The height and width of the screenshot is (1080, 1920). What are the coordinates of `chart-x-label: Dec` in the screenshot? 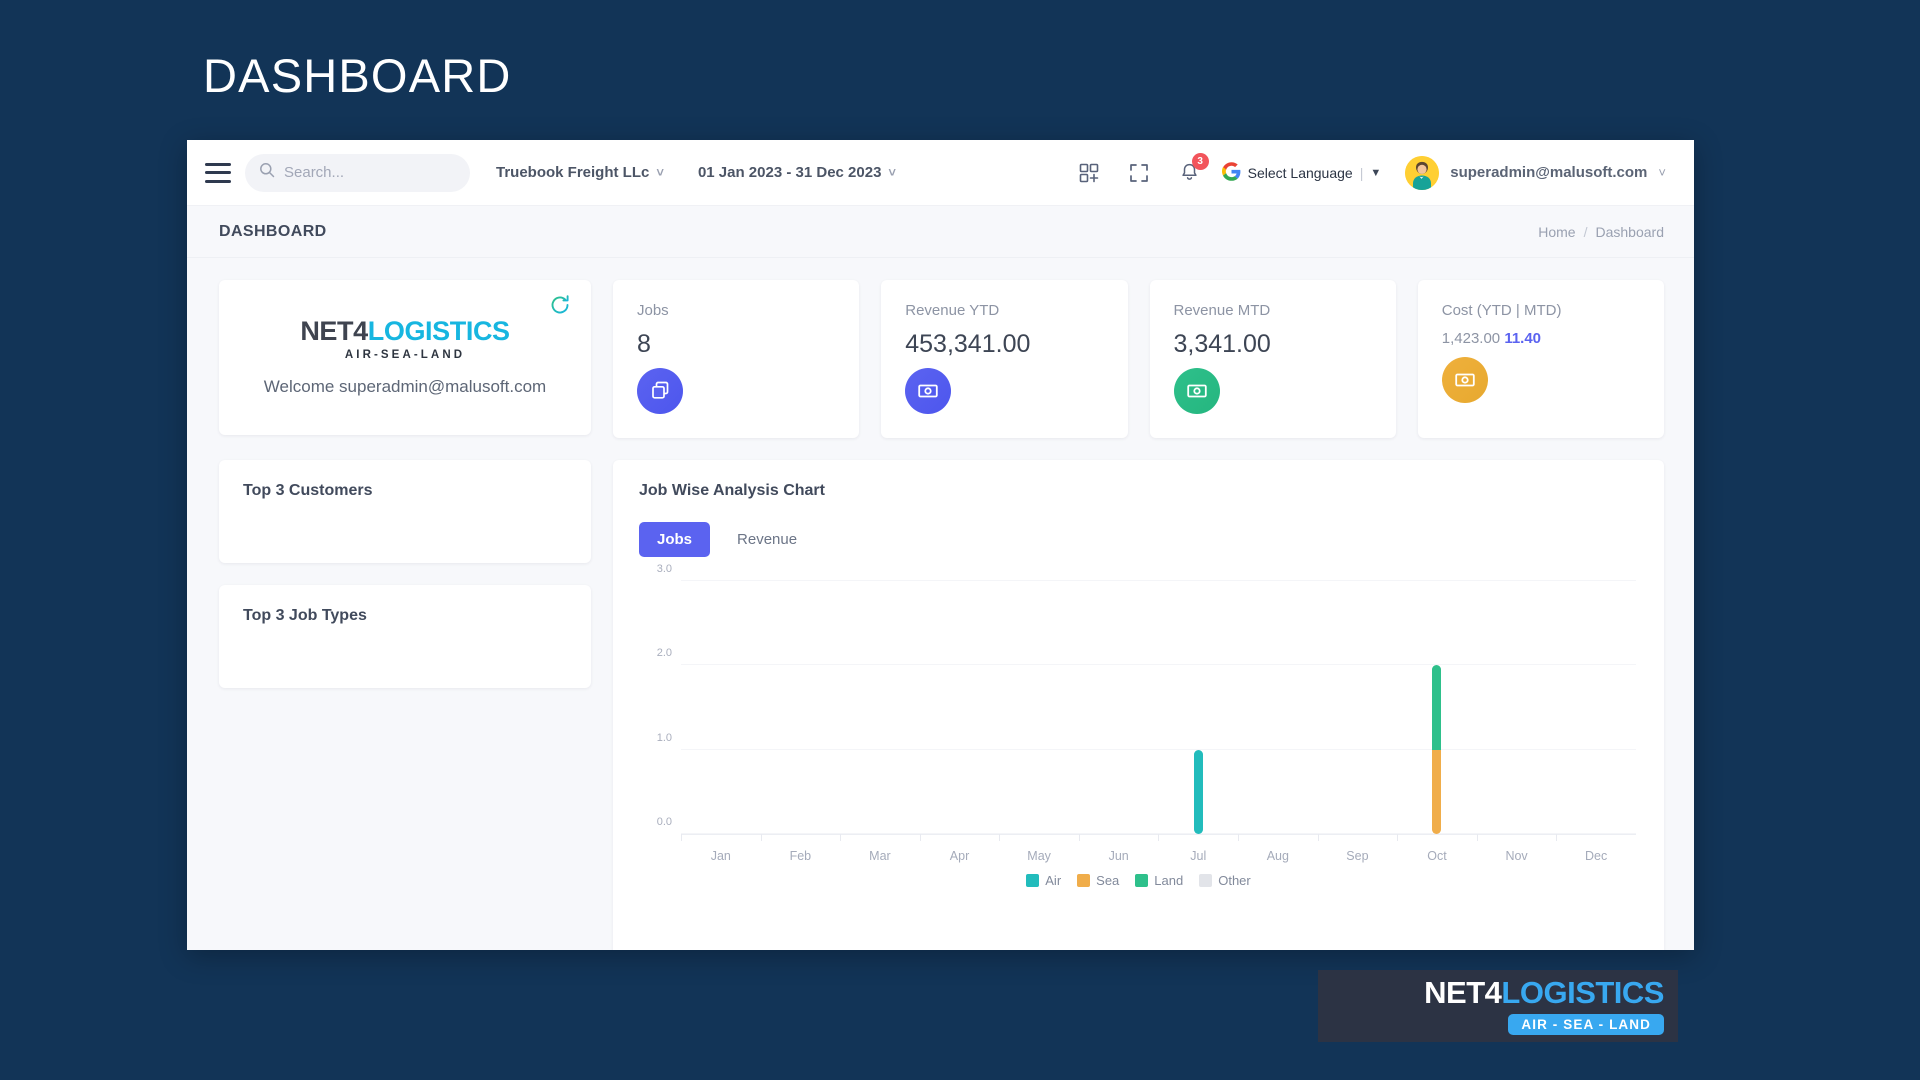 It's located at (1596, 856).